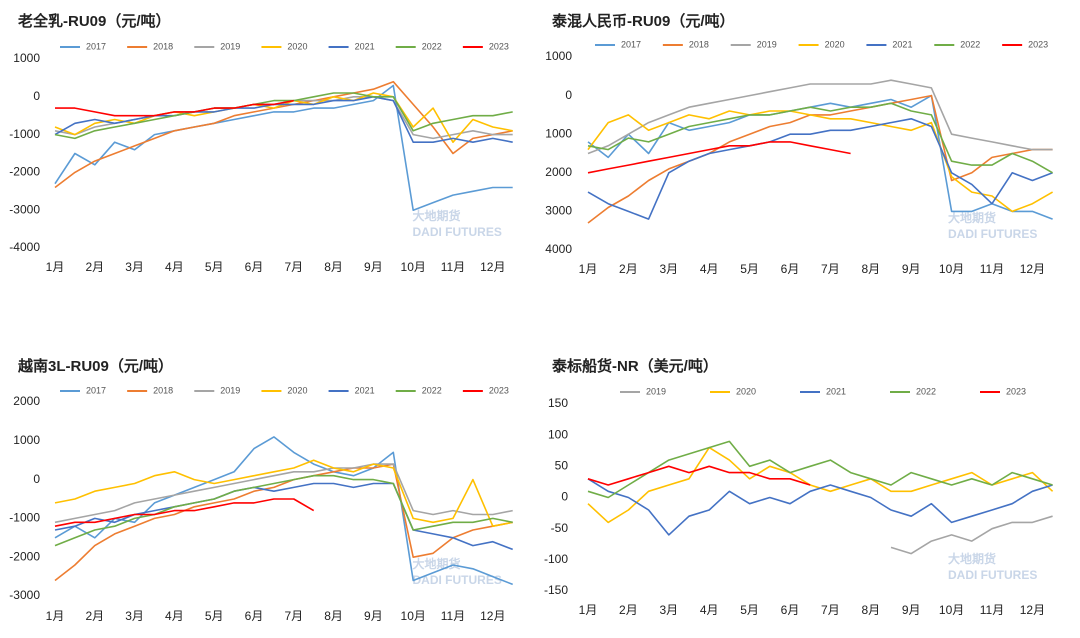 The height and width of the screenshot is (638, 1080). What do you see at coordinates (643, 21) in the screenshot?
I see `chart-title: 泰混人民币-RU09（元/吨）` at bounding box center [643, 21].